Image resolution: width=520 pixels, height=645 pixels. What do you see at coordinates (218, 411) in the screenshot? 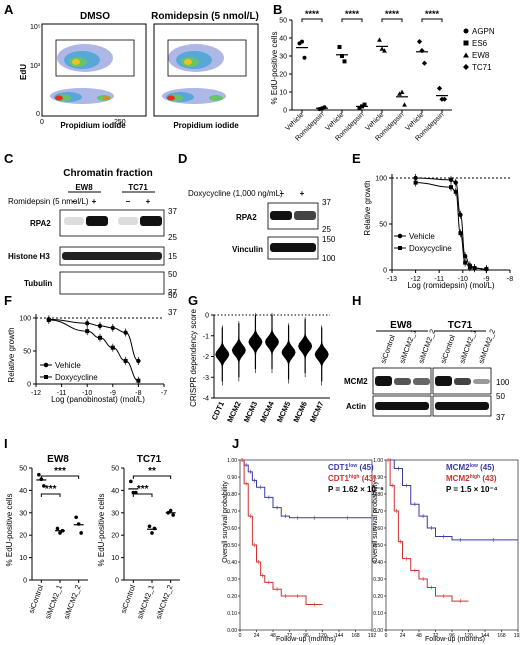
I see `x-tick-label: CDT1` at bounding box center [218, 411].